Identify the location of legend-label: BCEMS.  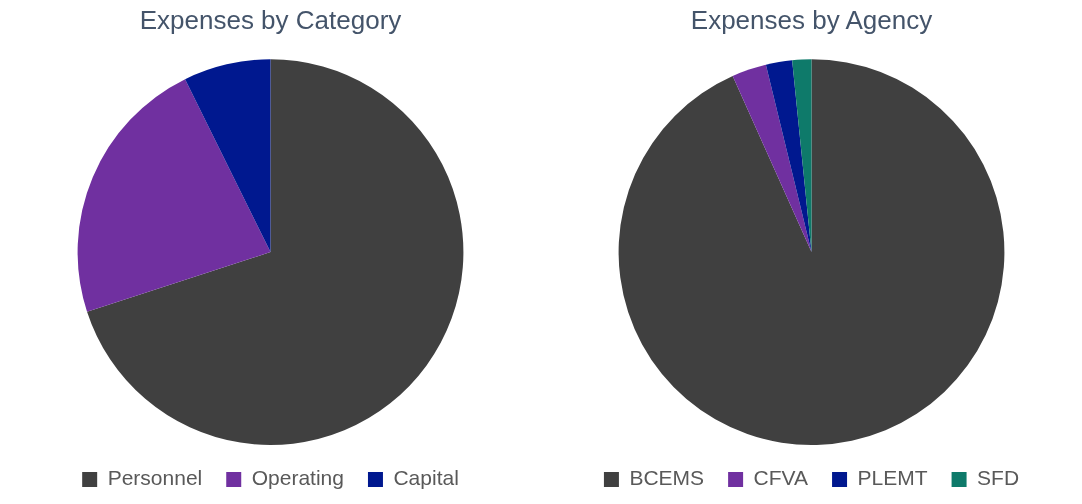
(667, 478).